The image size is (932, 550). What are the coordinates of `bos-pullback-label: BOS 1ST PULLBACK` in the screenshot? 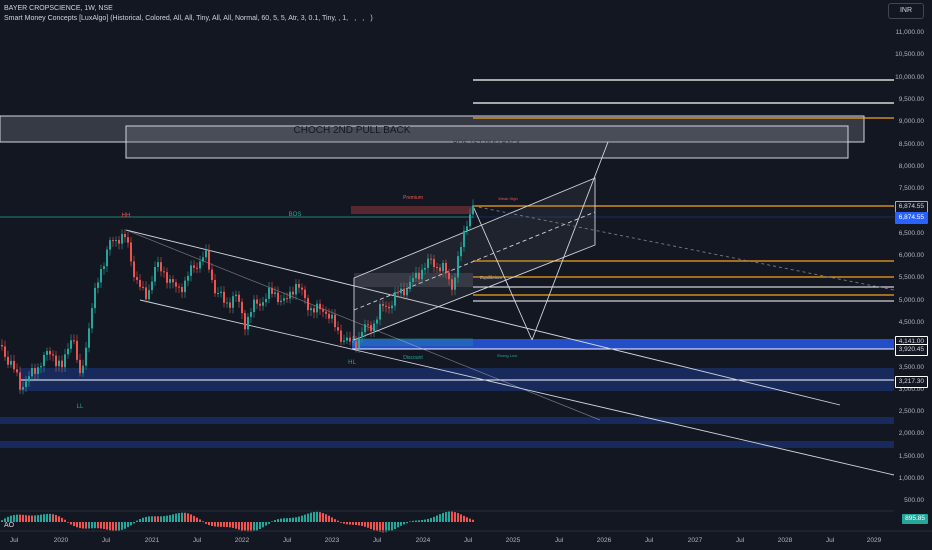 It's located at (487, 143).